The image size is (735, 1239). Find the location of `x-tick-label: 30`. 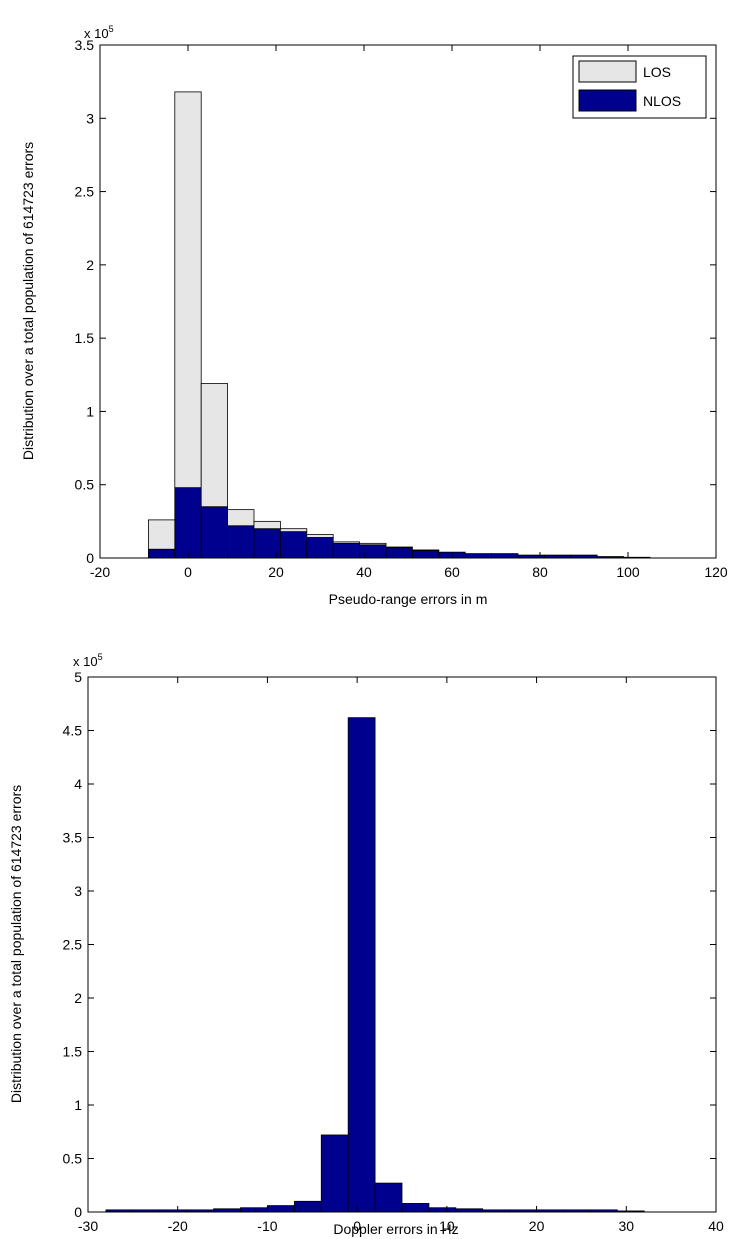

x-tick-label: 30 is located at coordinates (626, 1226).